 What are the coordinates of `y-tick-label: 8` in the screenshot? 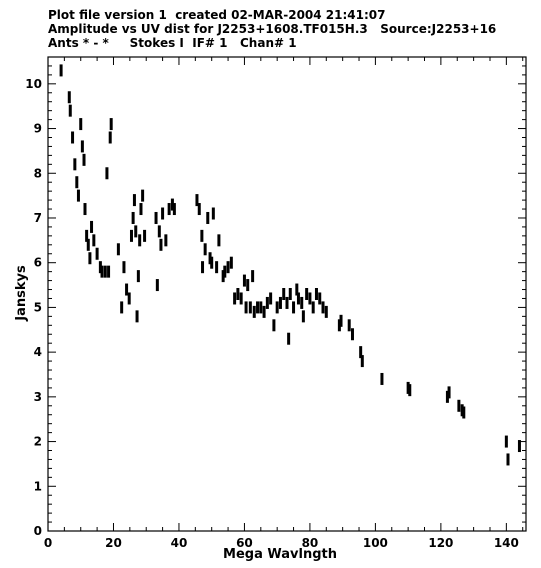 It's located at (38, 173).